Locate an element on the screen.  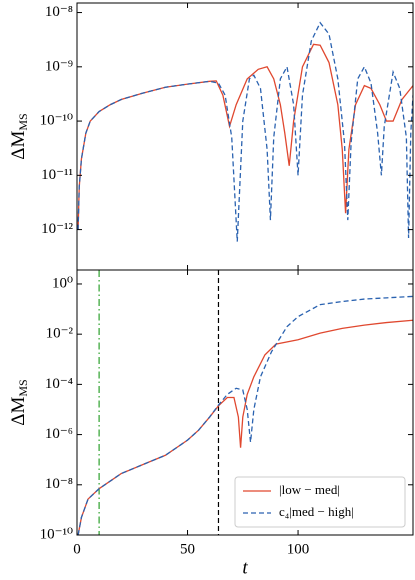
x-axis-label: t is located at coordinates (245, 567).